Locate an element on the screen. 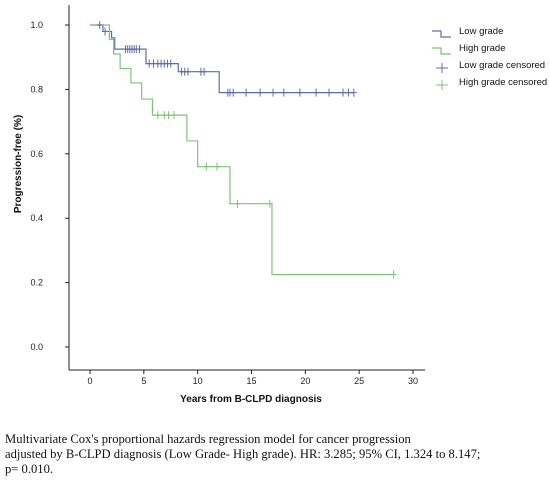 This screenshot has height=490, width=550. legend-label-0: Low grade is located at coordinates (481, 31).